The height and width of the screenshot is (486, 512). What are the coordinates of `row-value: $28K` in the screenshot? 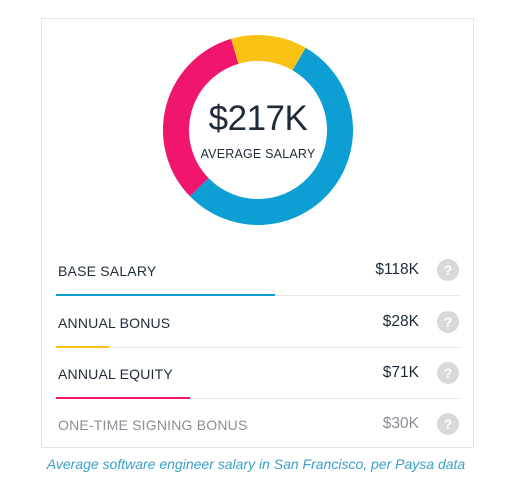 It's located at (400, 321).